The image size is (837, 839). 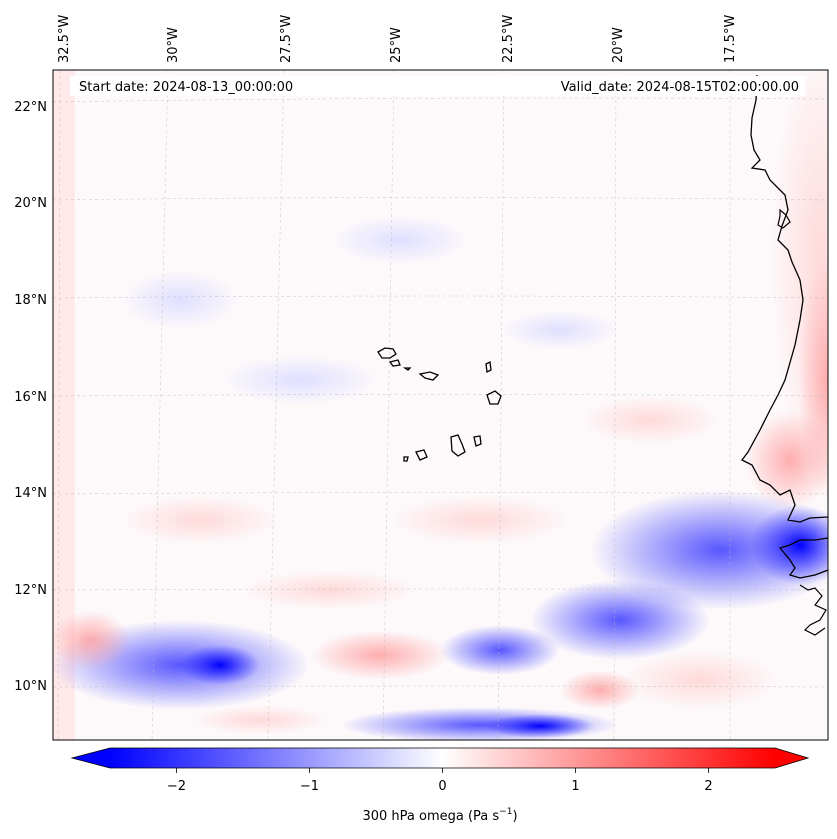 What do you see at coordinates (680, 87) in the screenshot?
I see `valid-date-label: Valid_date: 2024-08-15T02:00:00.00` at bounding box center [680, 87].